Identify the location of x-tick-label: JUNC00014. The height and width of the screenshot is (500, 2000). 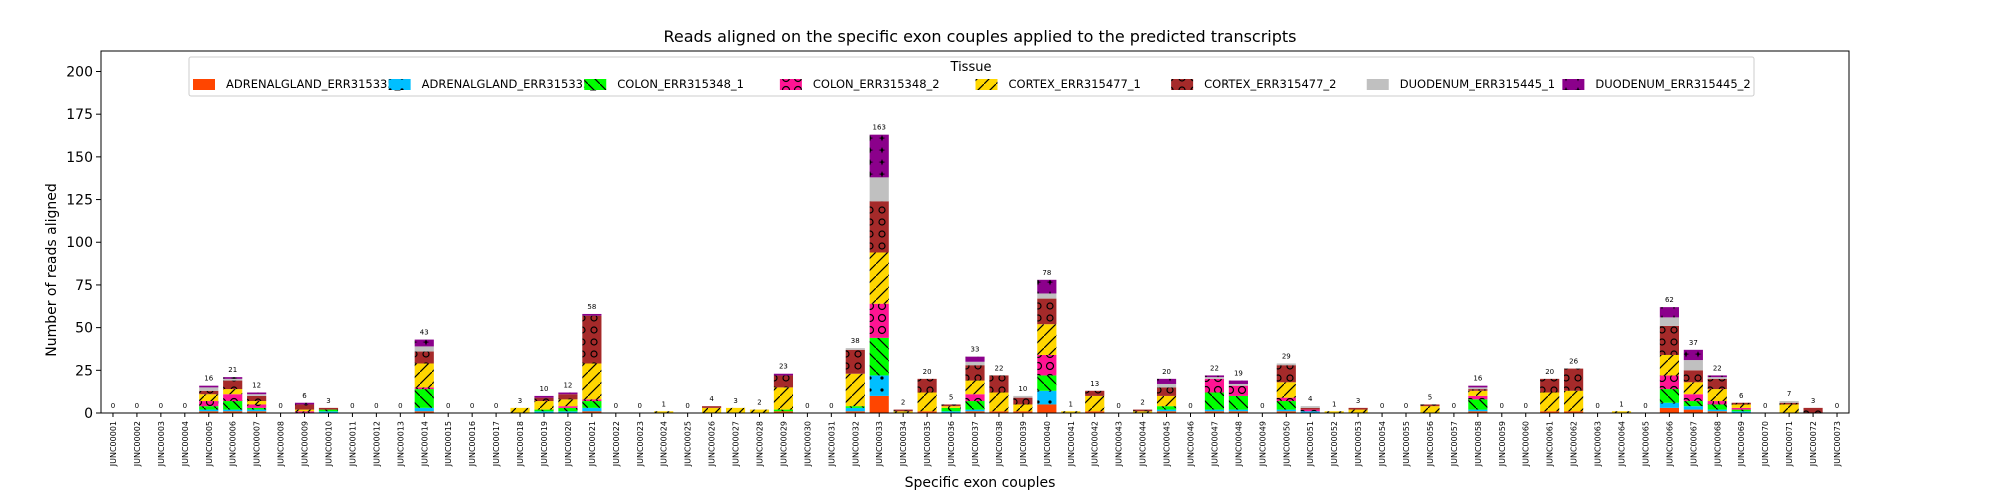
(424, 444).